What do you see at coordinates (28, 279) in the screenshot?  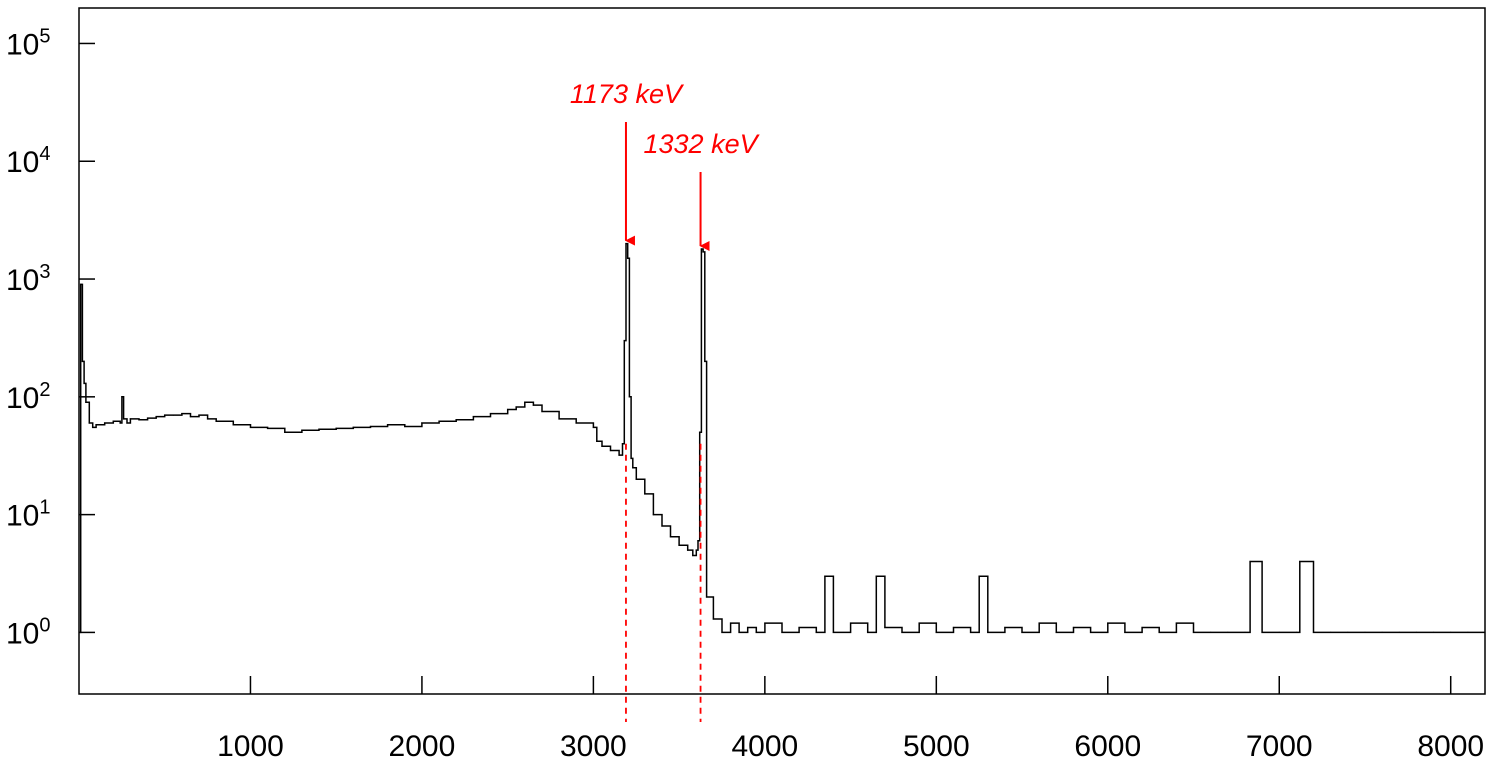 I see `y-tick-label: 10³` at bounding box center [28, 279].